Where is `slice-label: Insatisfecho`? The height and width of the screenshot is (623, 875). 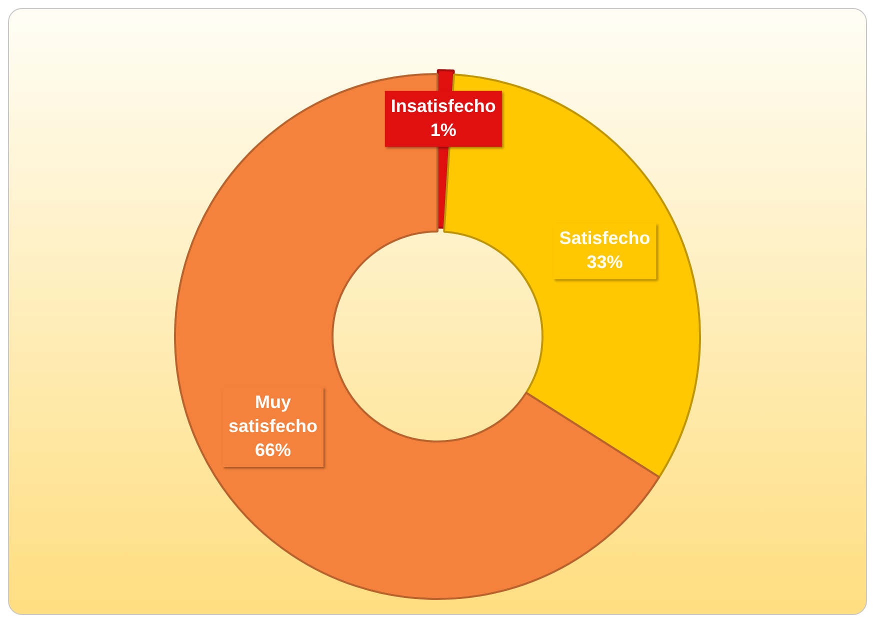
slice-label: Insatisfecho is located at coordinates (443, 106).